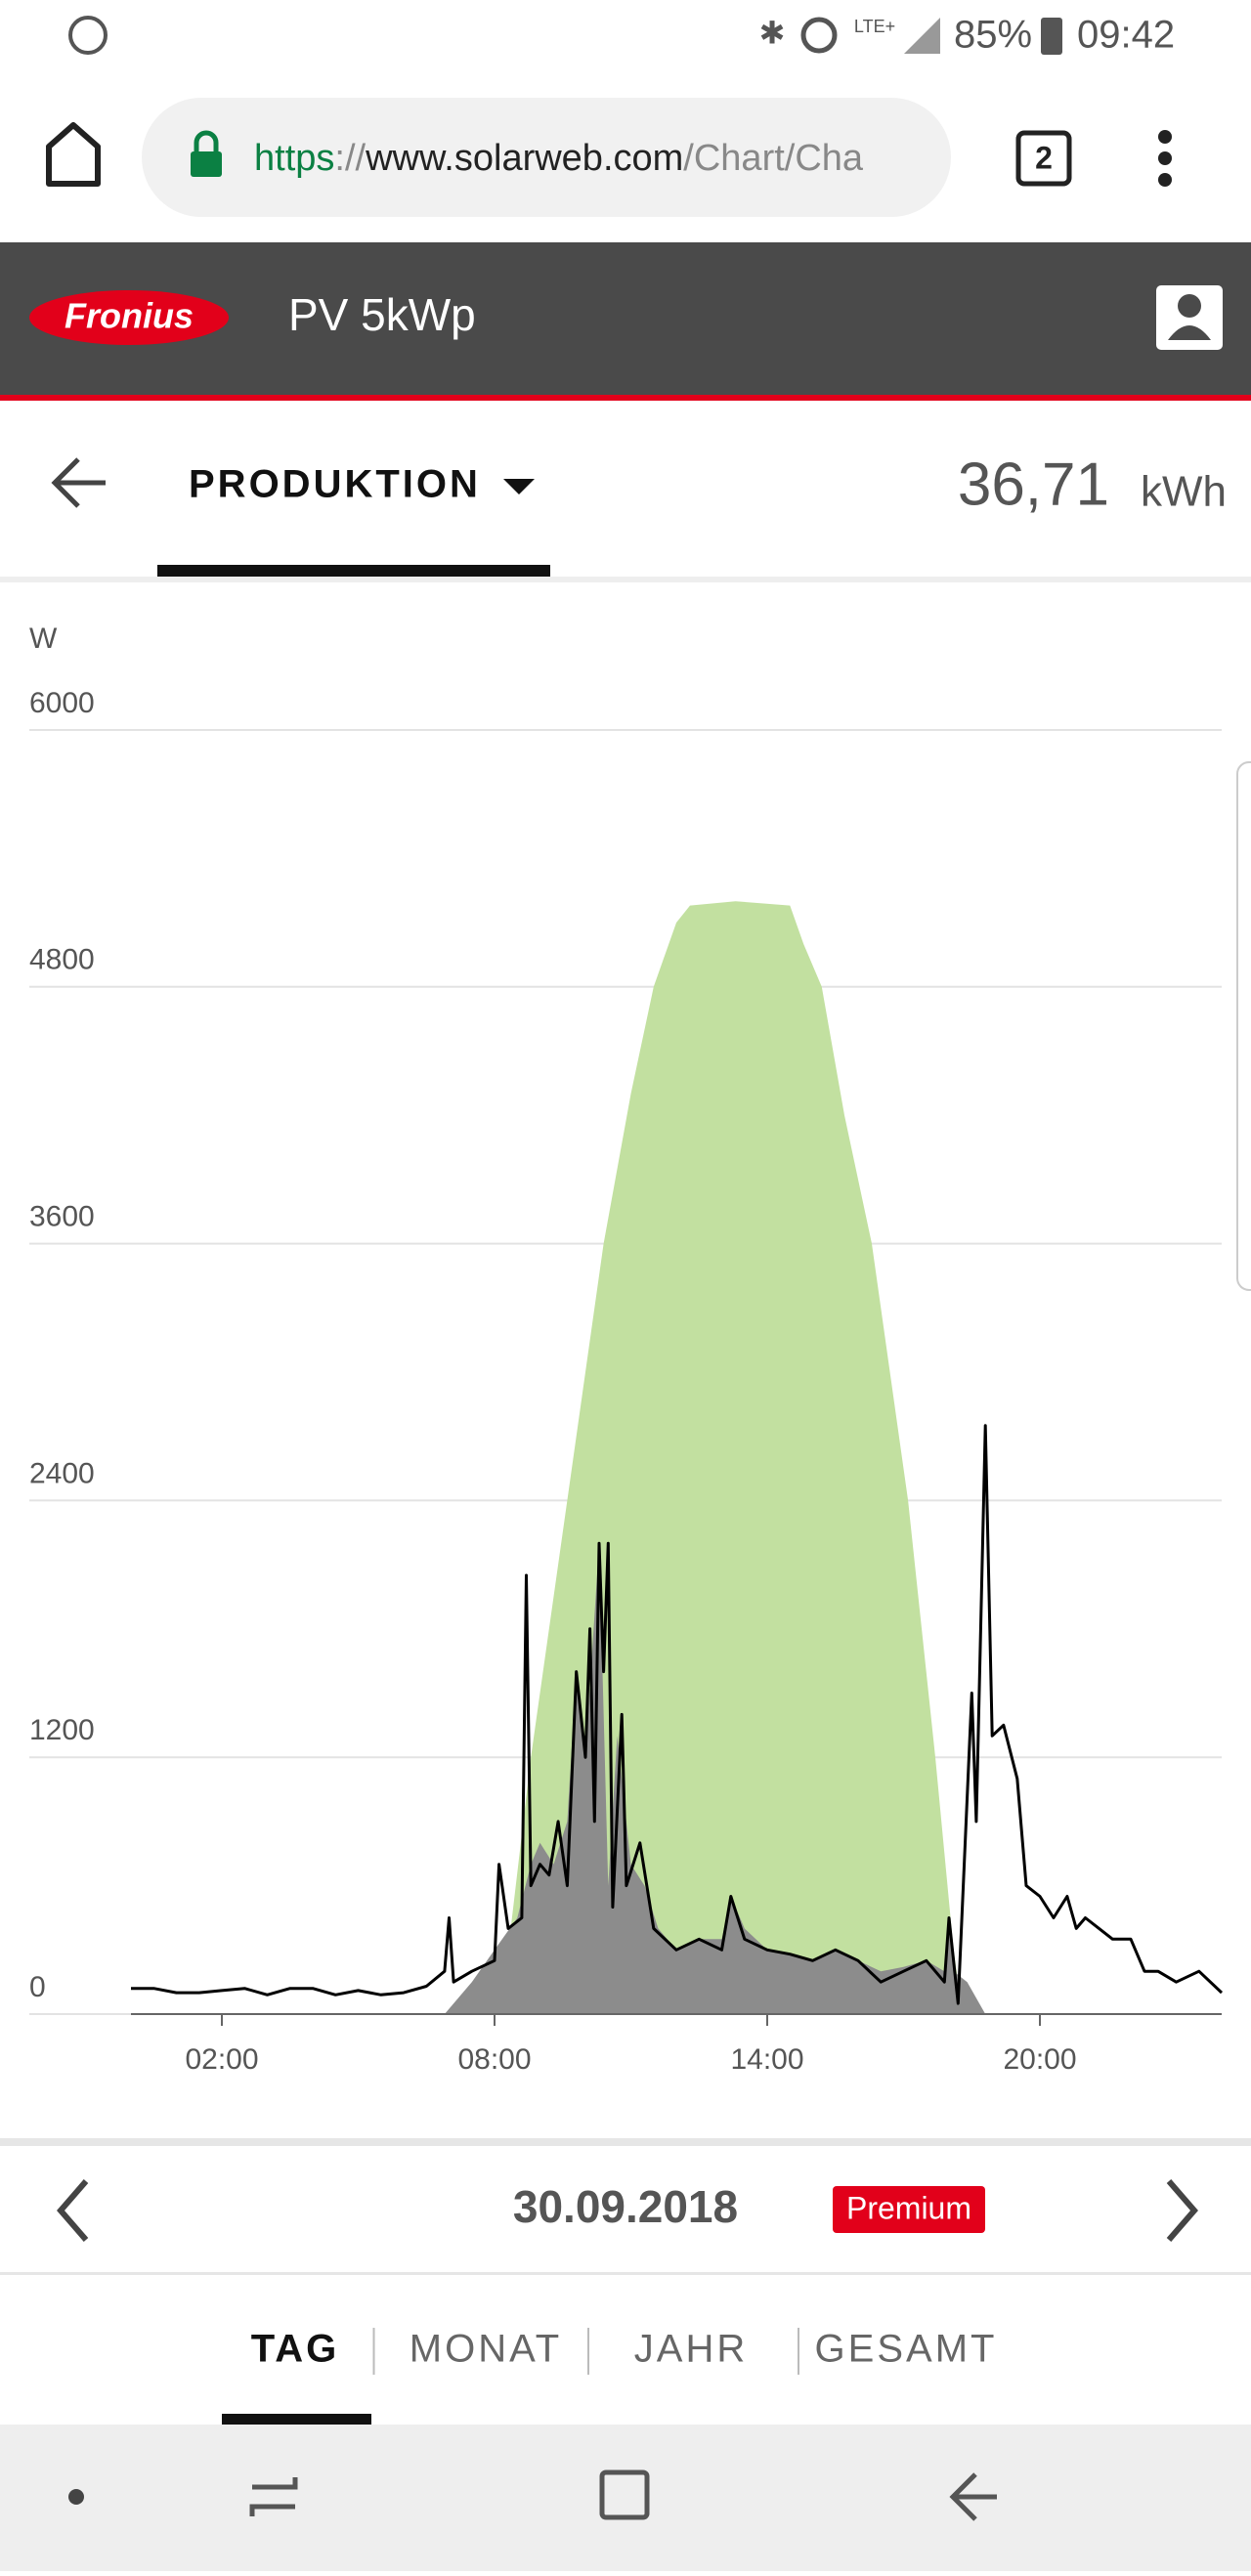 The height and width of the screenshot is (2576, 1251). What do you see at coordinates (819, 36) in the screenshot?
I see `alarm-icon` at bounding box center [819, 36].